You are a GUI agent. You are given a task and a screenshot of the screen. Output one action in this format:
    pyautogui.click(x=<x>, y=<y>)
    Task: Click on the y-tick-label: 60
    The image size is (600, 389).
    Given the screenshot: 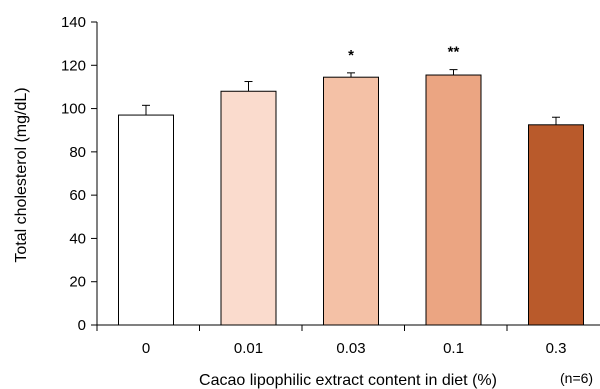 What is the action you would take?
    pyautogui.click(x=77, y=195)
    